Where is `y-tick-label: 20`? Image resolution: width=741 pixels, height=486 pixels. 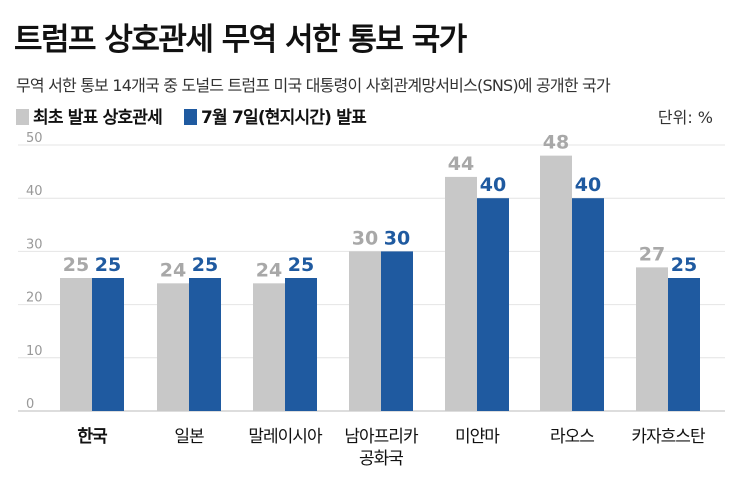
y-tick-label: 20 is located at coordinates (34, 298).